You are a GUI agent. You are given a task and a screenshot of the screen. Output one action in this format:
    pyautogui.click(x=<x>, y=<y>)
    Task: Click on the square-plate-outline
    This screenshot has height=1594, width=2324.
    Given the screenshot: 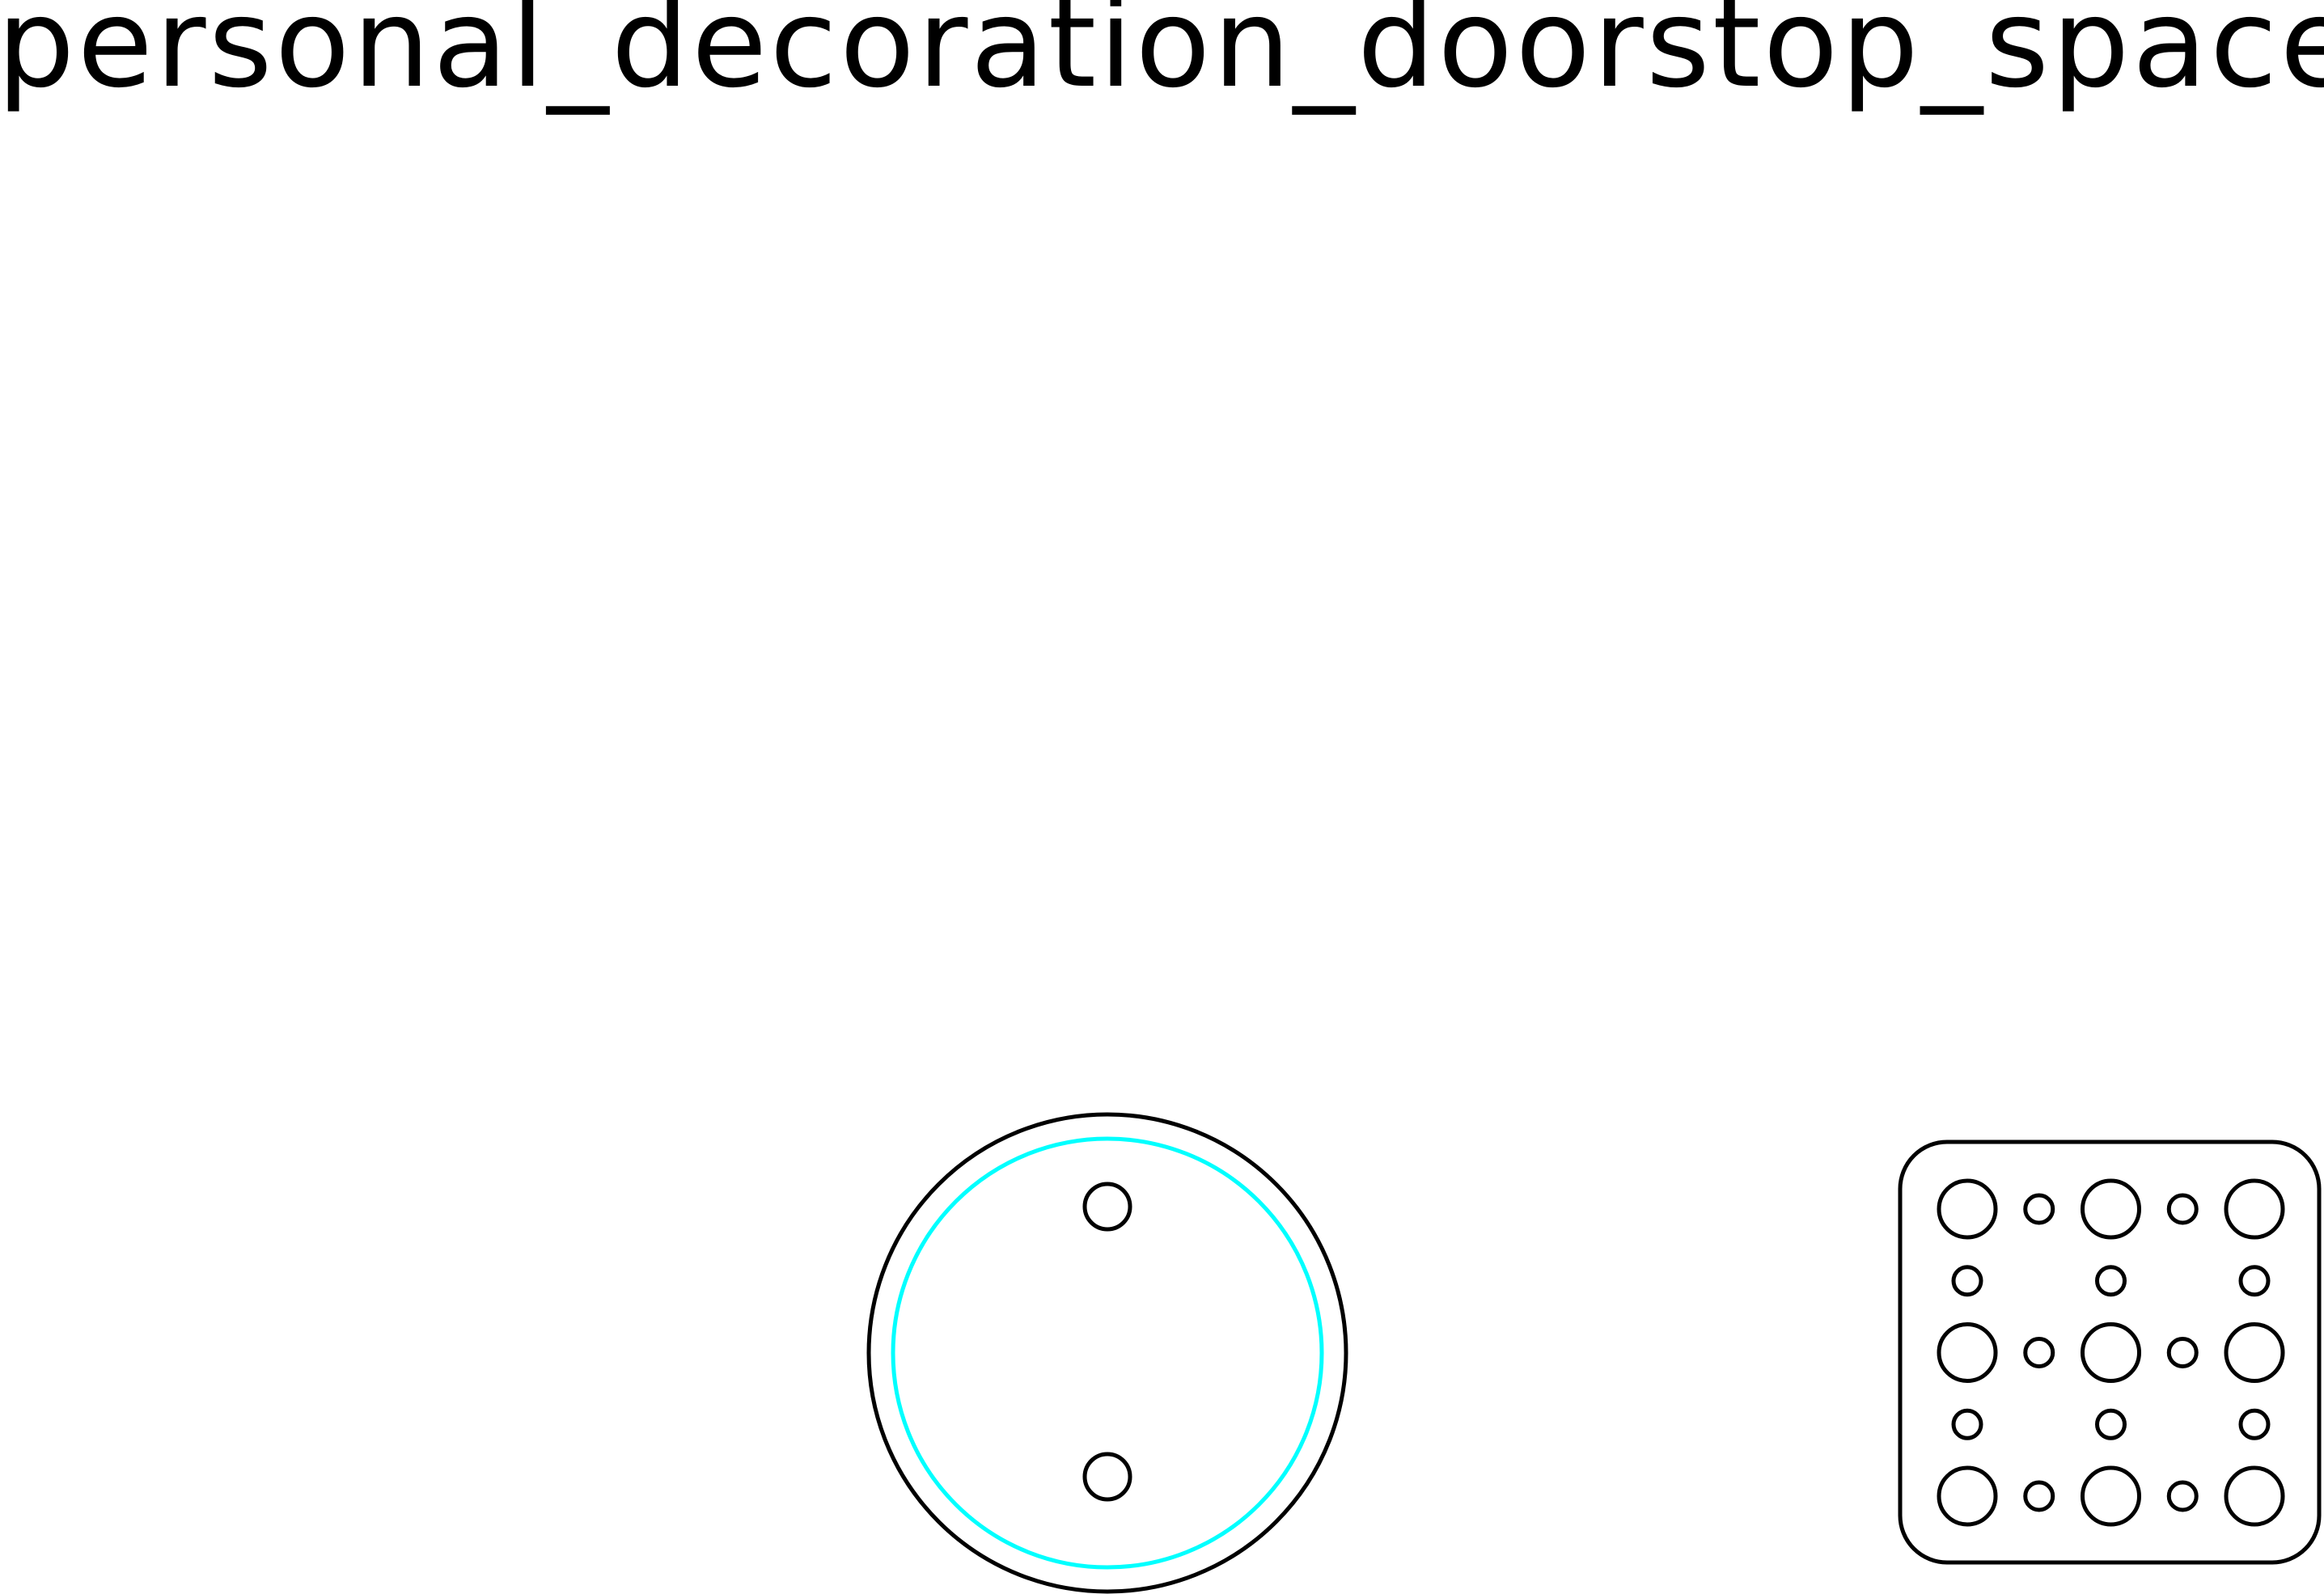 What is the action you would take?
    pyautogui.click(x=2110, y=1352)
    